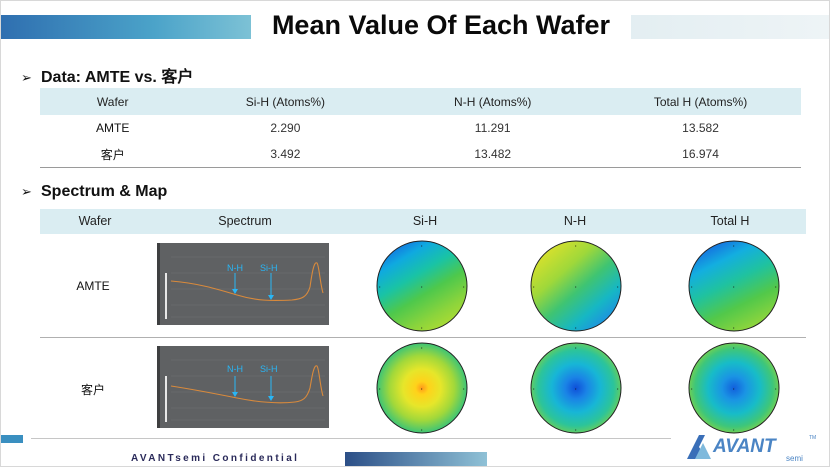  I want to click on section-spectrum-heading: ➢ Spectrum & Map, so click(94, 192).